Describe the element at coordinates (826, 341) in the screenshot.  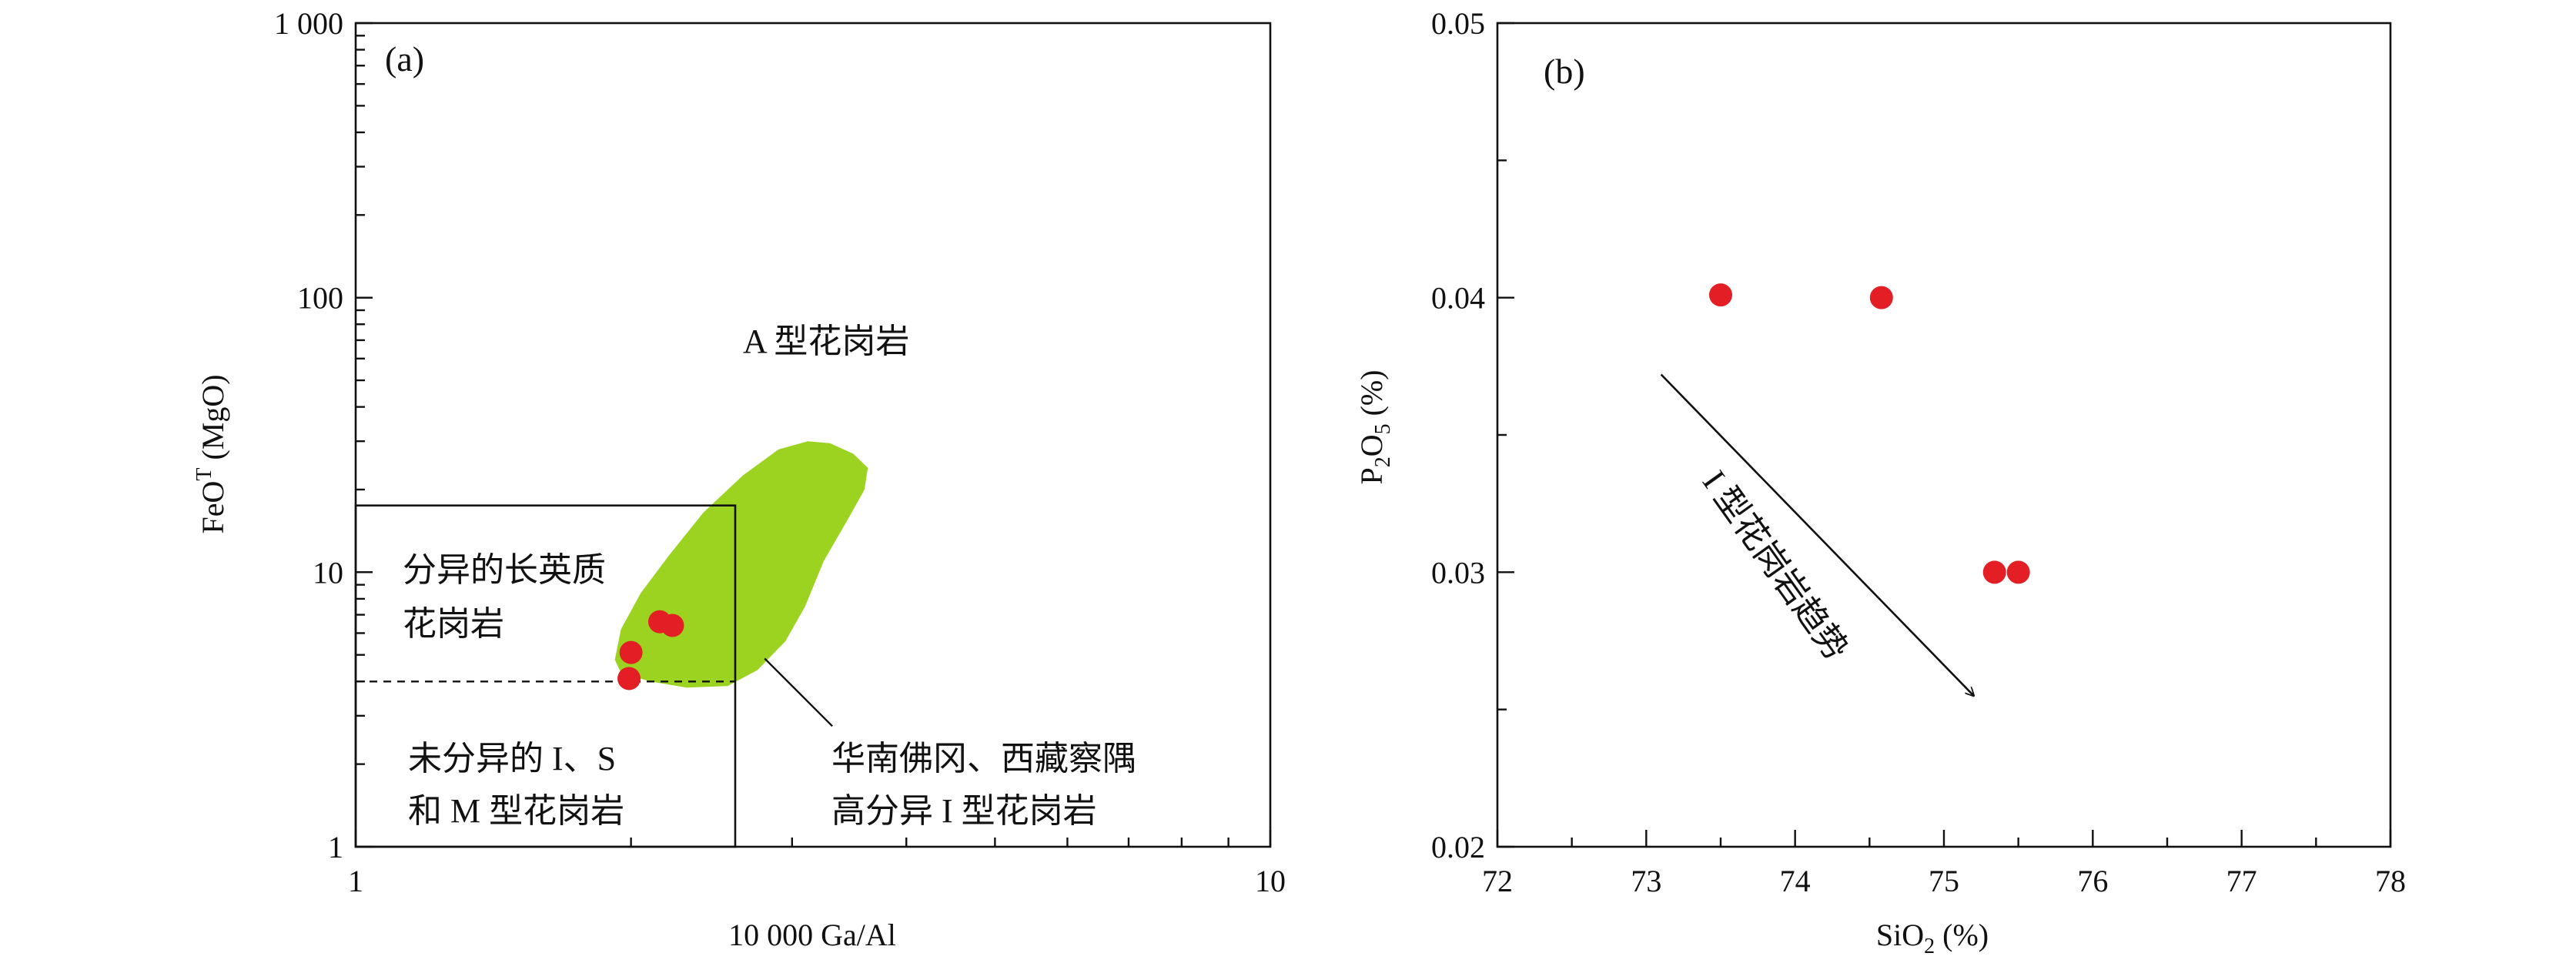
I see `region-a-type-label: A 型花岗岩` at that location.